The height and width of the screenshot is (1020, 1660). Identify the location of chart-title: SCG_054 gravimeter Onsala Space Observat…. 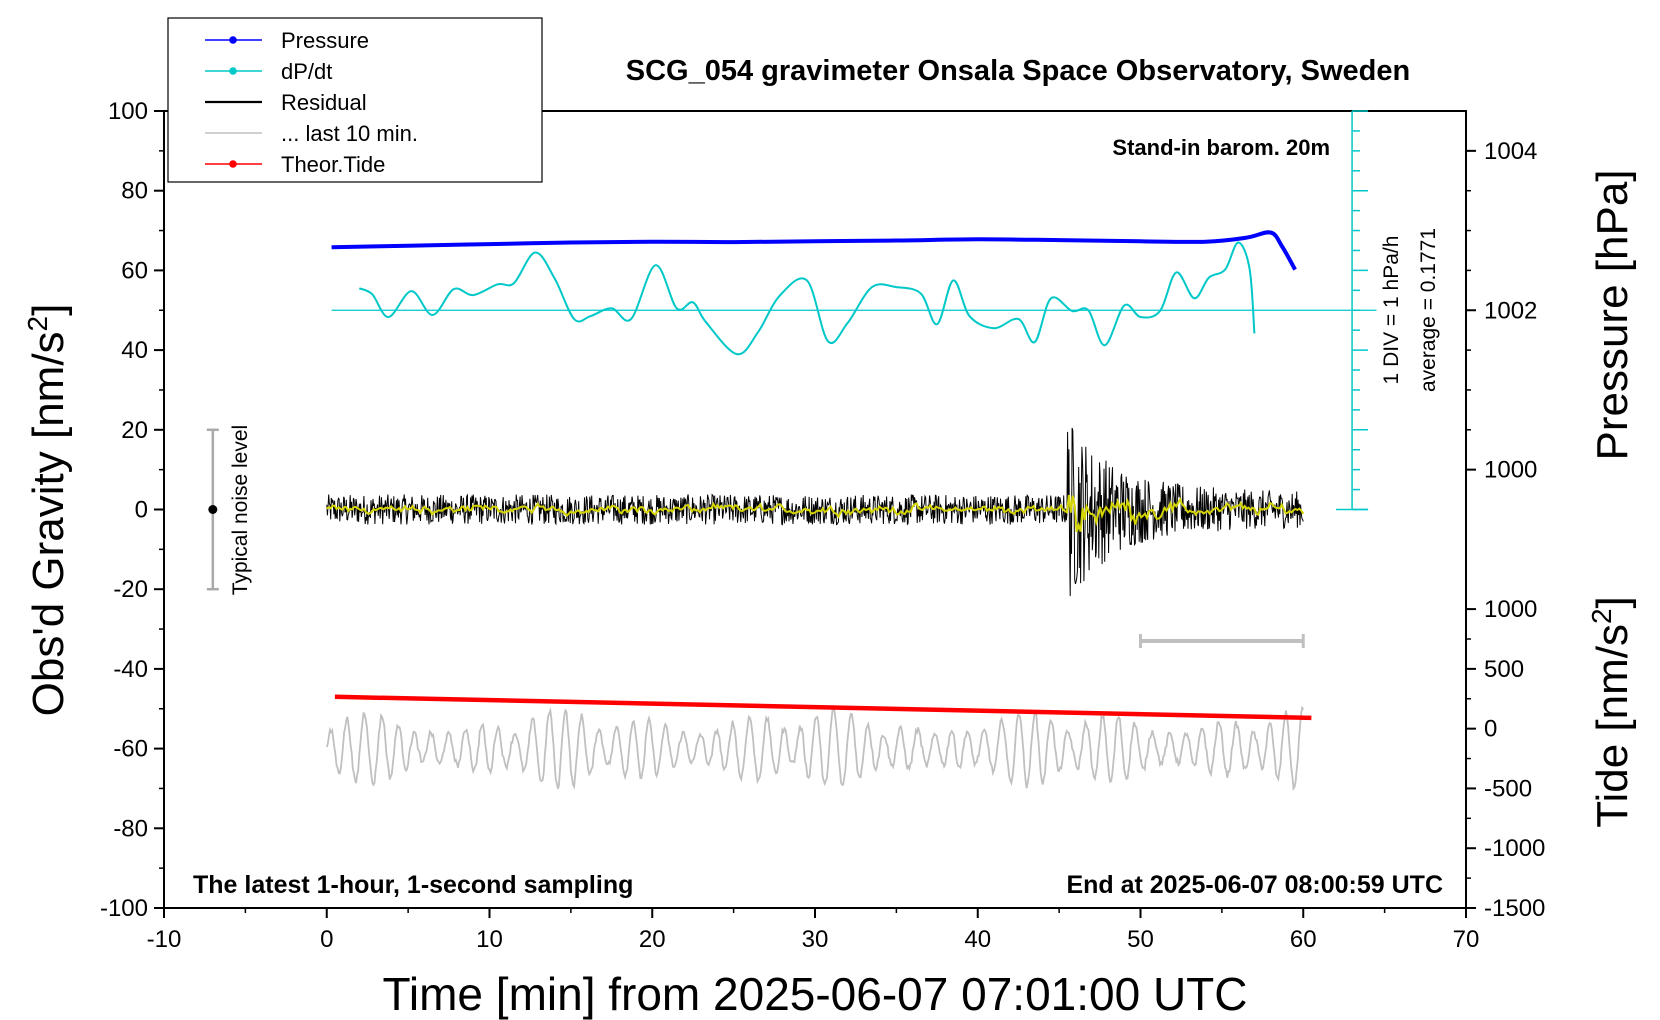
(1018, 71).